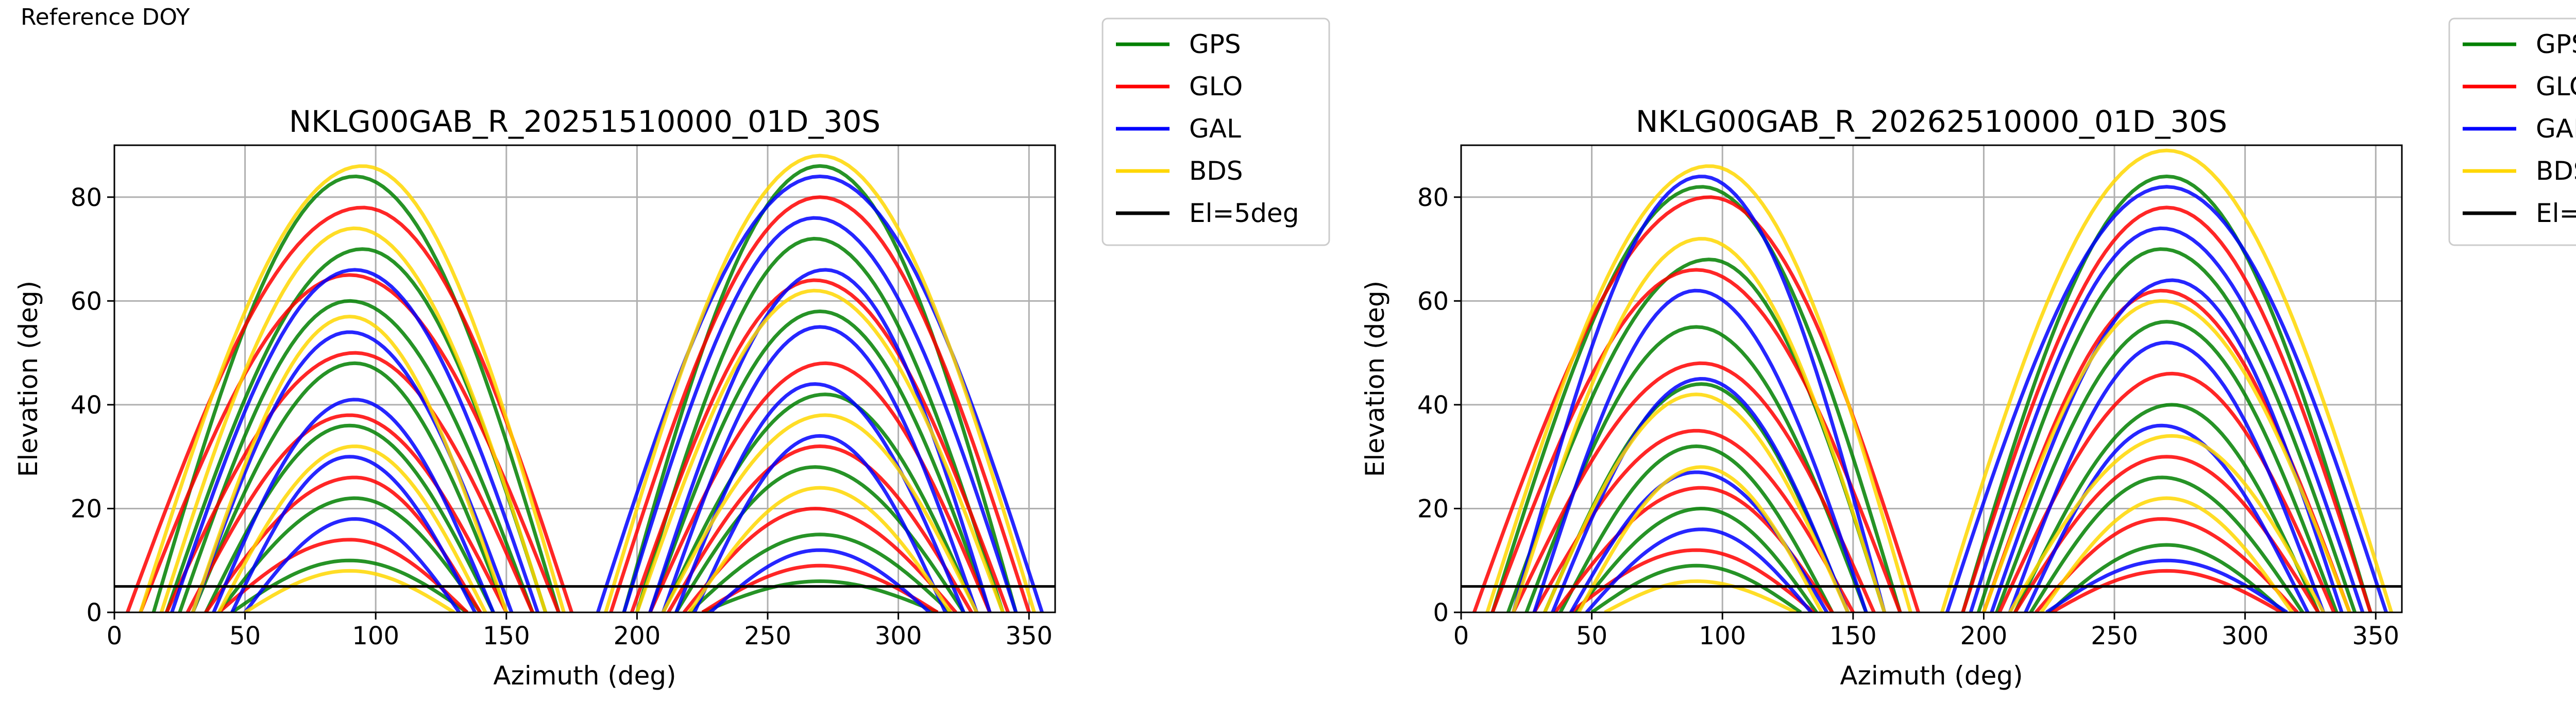 The height and width of the screenshot is (720, 2576). I want to click on chart-title: NKLG00GAB_R_20251510000_01D_30S, so click(584, 121).